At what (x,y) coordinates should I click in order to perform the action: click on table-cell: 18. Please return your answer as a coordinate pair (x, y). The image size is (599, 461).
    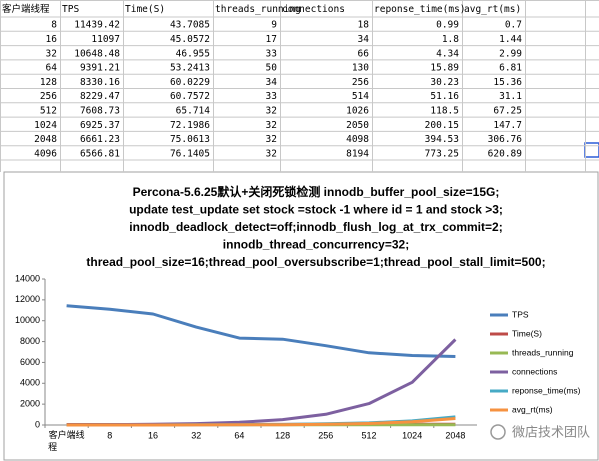
    Looking at the image, I should click on (364, 25).